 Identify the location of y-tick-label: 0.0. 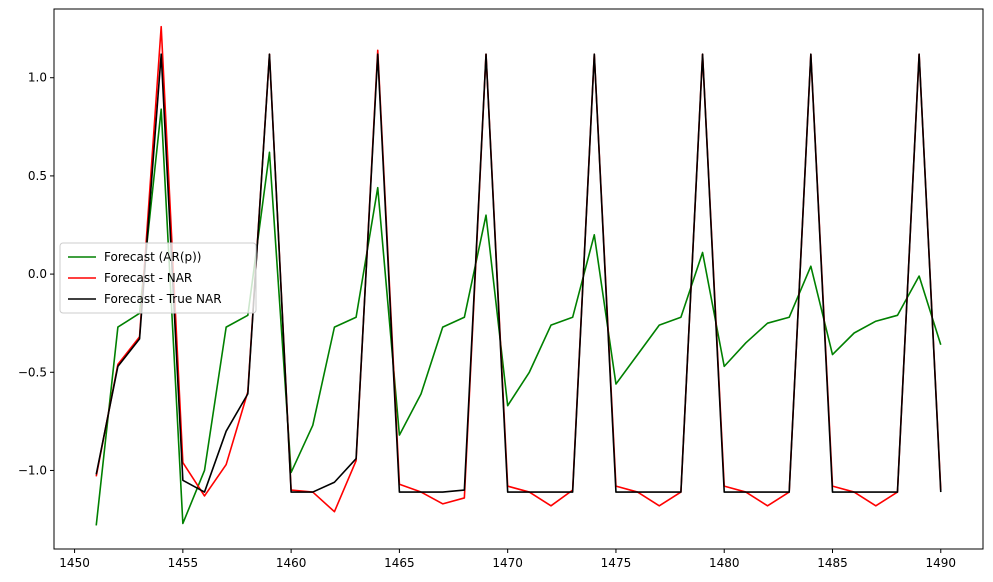
(37, 274).